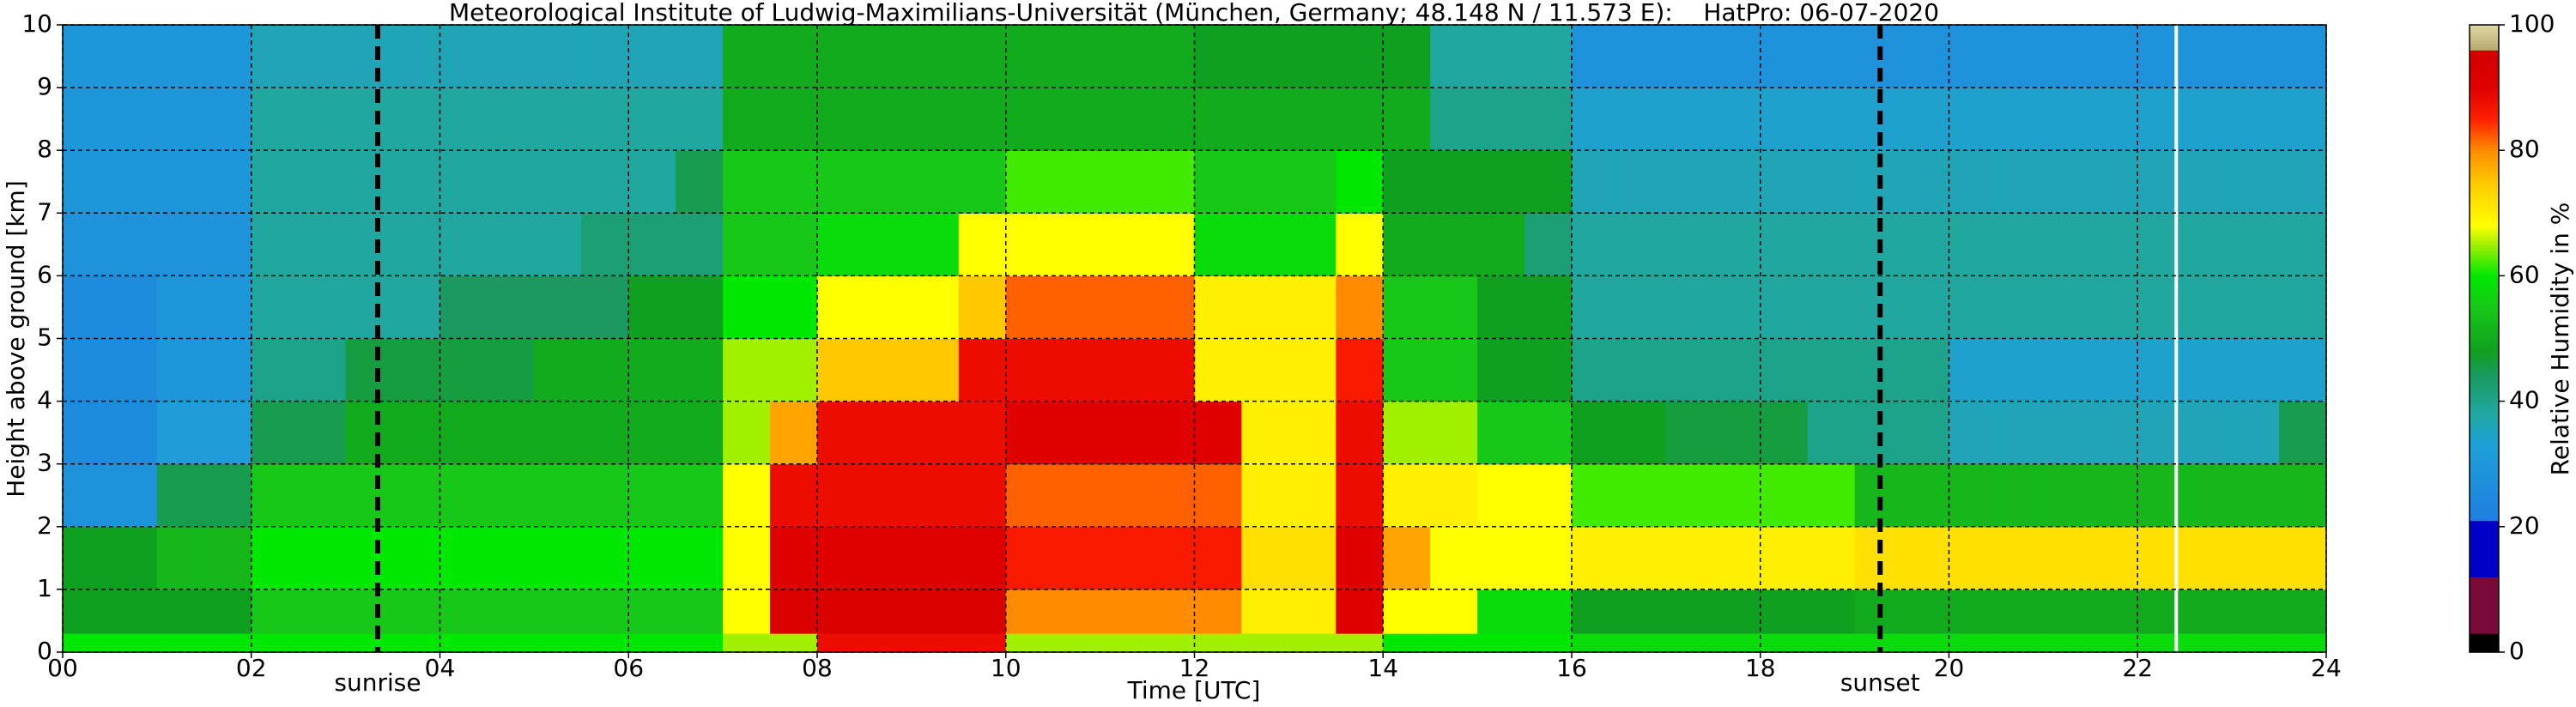 This screenshot has width=2576, height=707. I want to click on y-tick-label: 5, so click(44, 337).